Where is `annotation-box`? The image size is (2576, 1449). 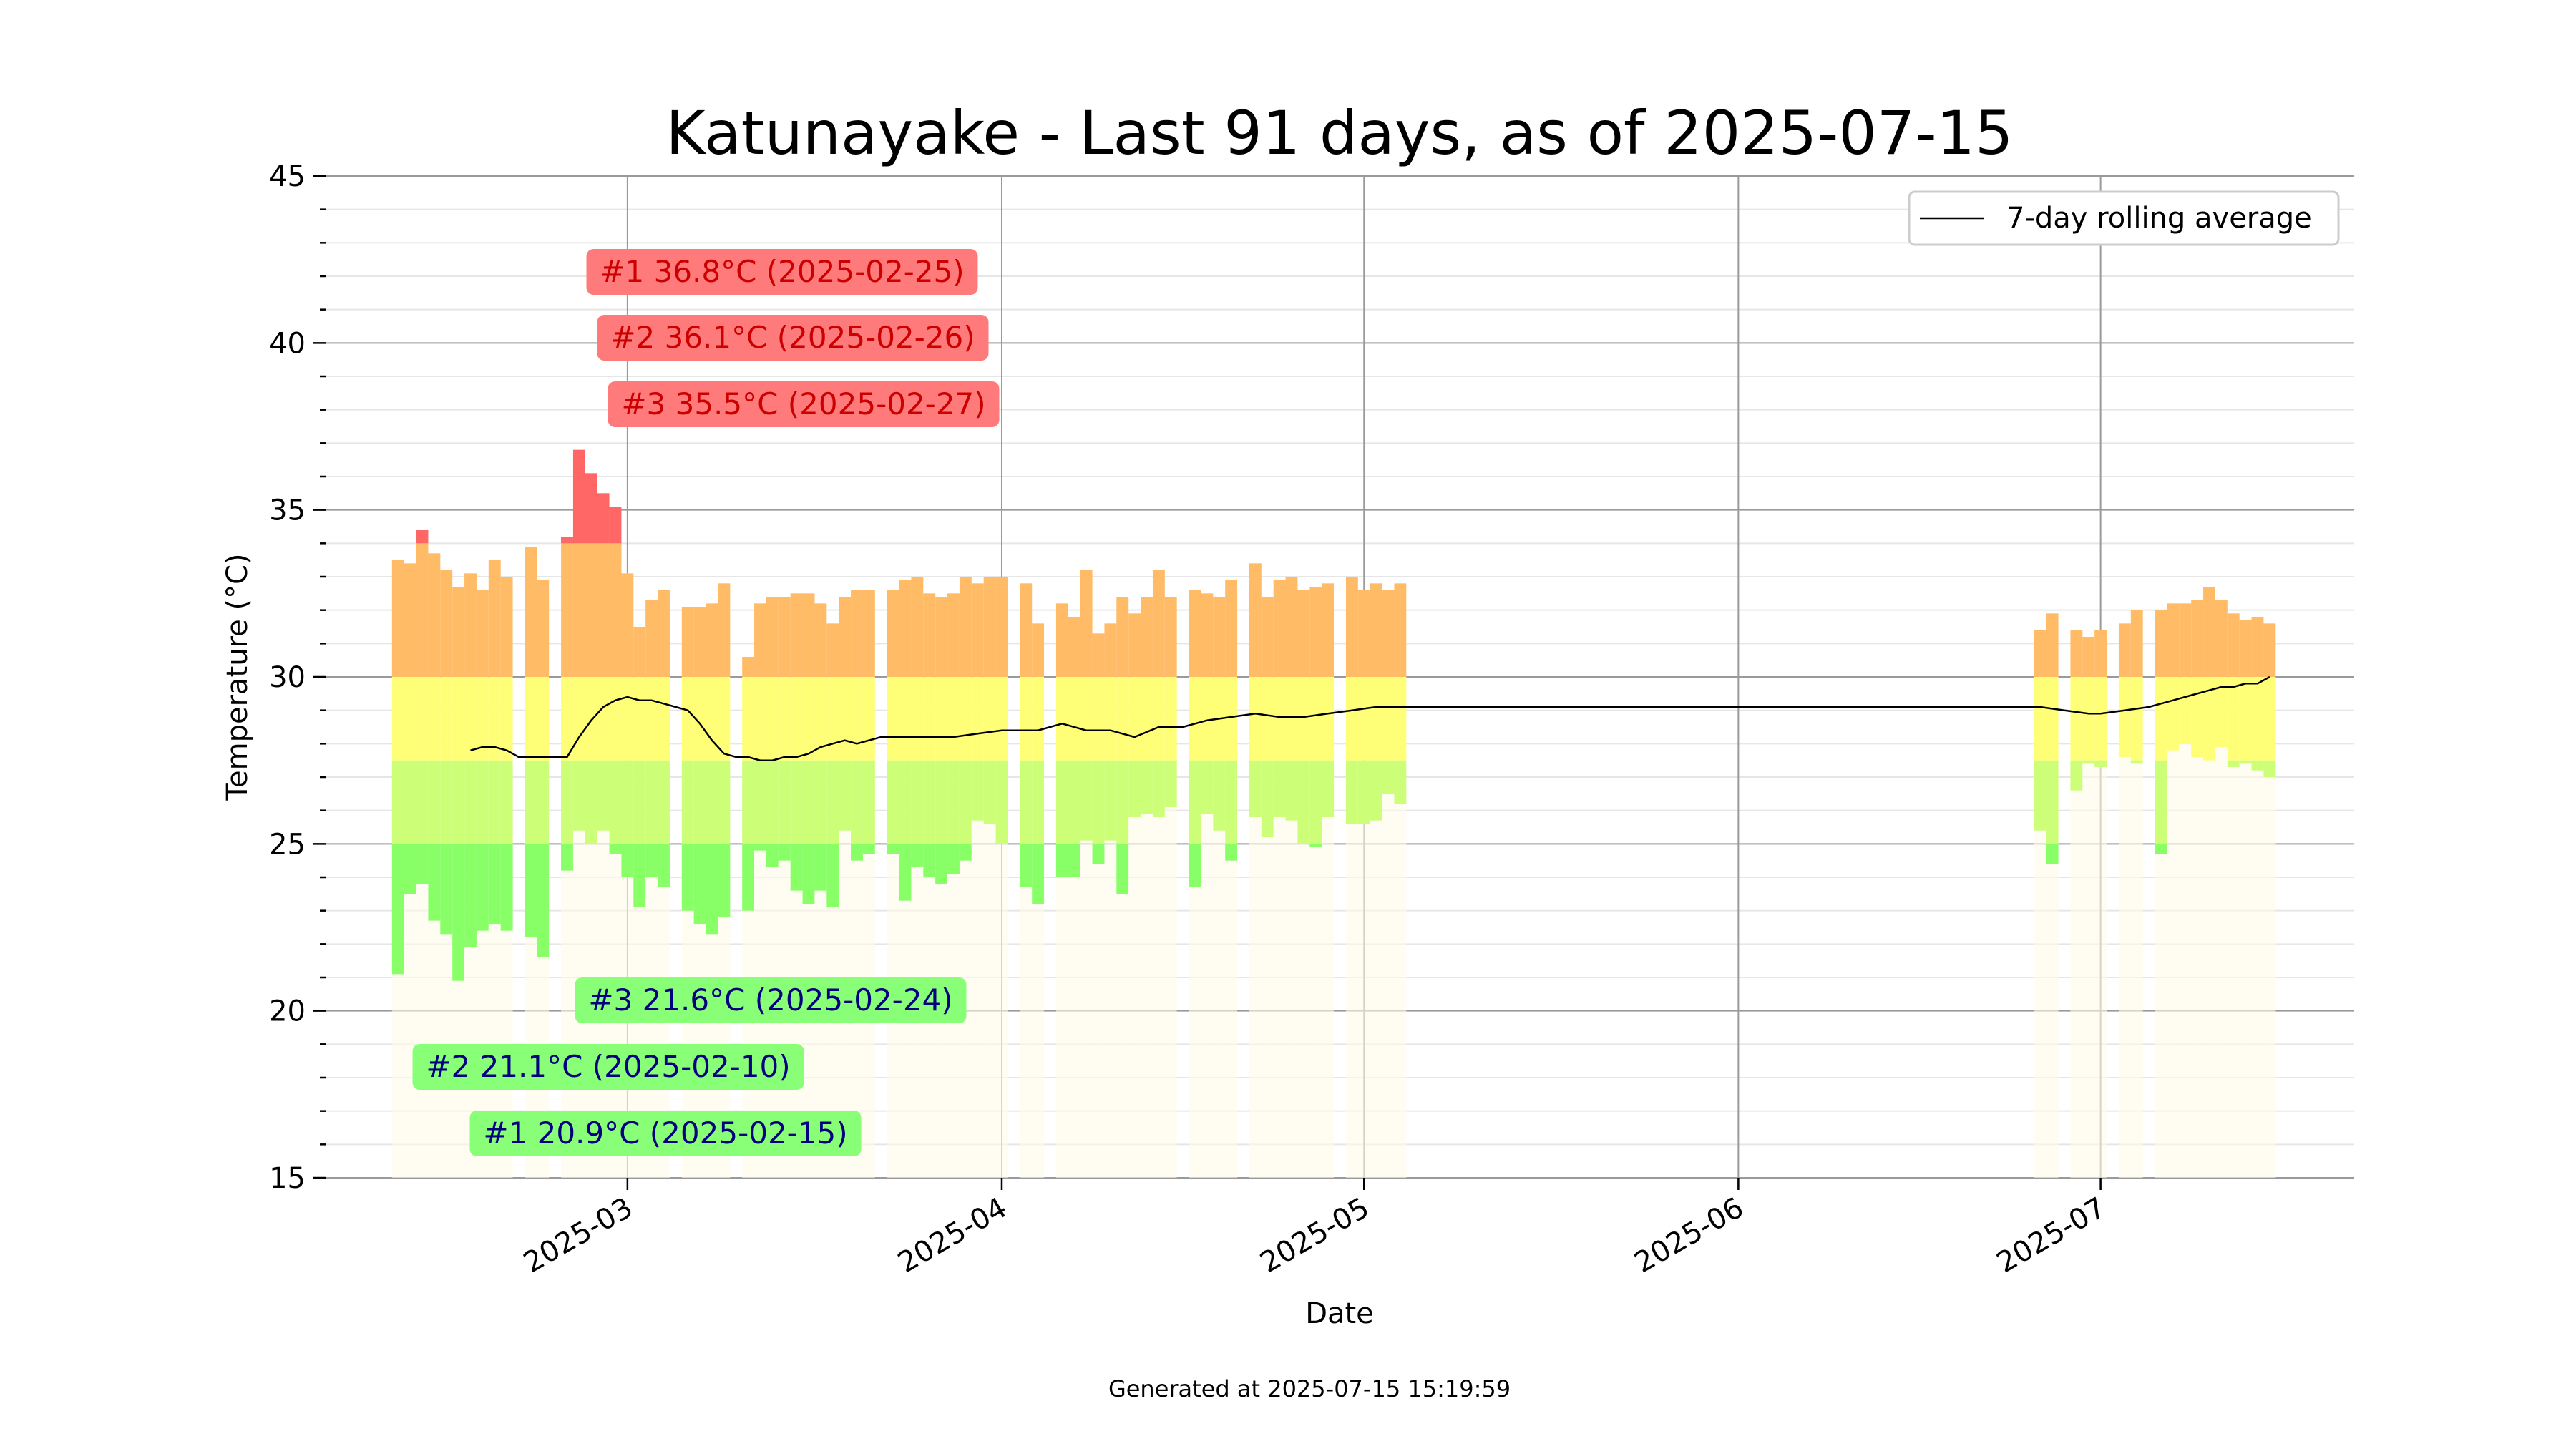 annotation-box is located at coordinates (665, 1133).